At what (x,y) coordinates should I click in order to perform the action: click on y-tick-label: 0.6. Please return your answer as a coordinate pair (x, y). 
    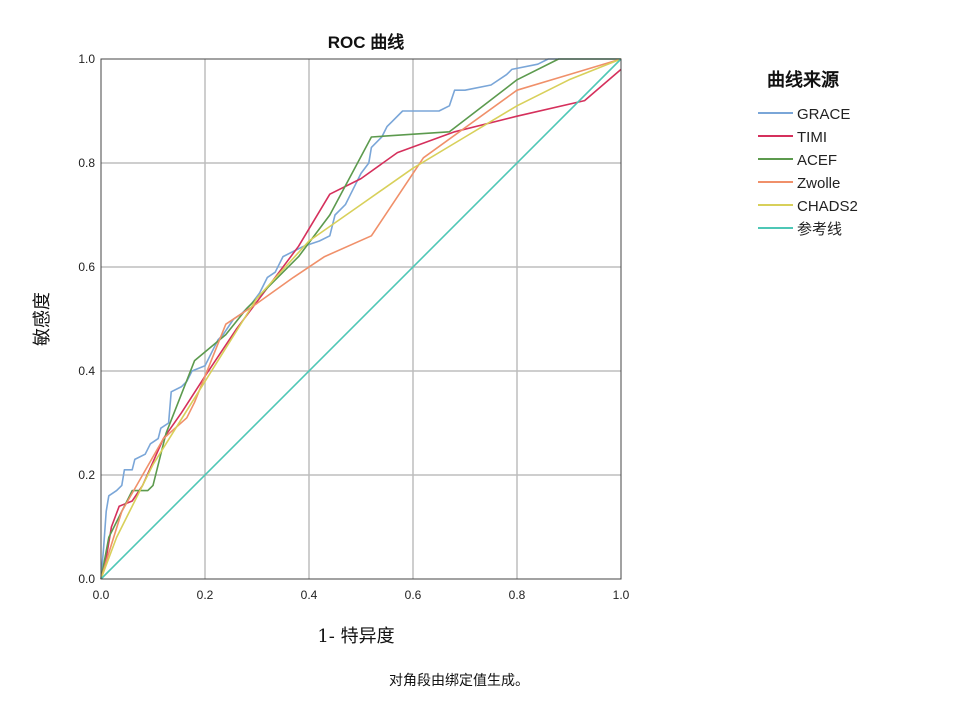
    Looking at the image, I should click on (86, 267).